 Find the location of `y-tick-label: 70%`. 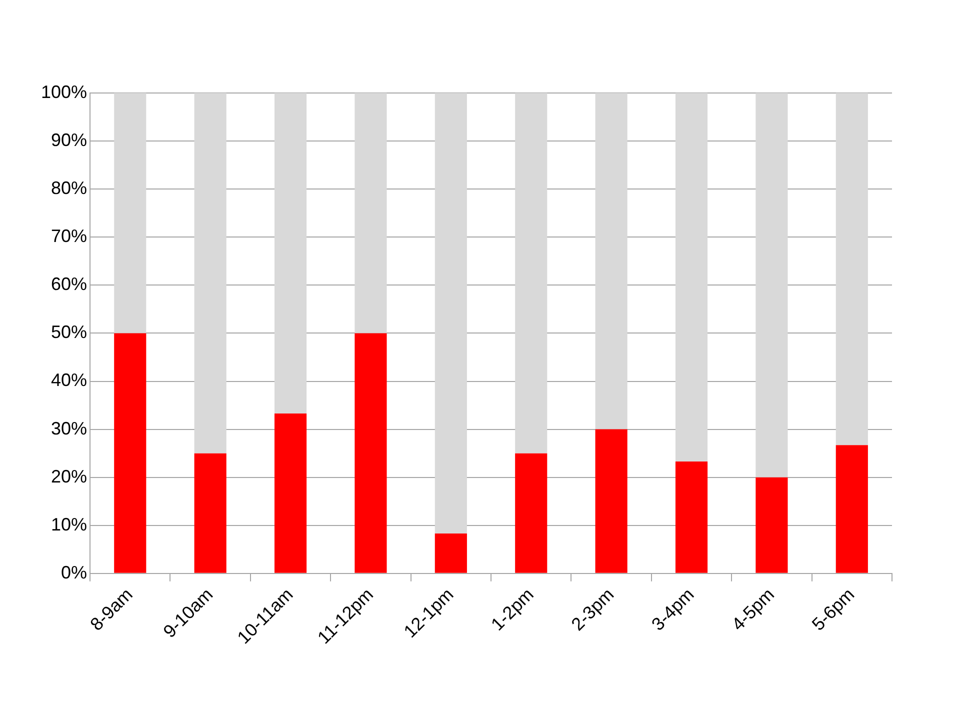

y-tick-label: 70% is located at coordinates (69, 236).